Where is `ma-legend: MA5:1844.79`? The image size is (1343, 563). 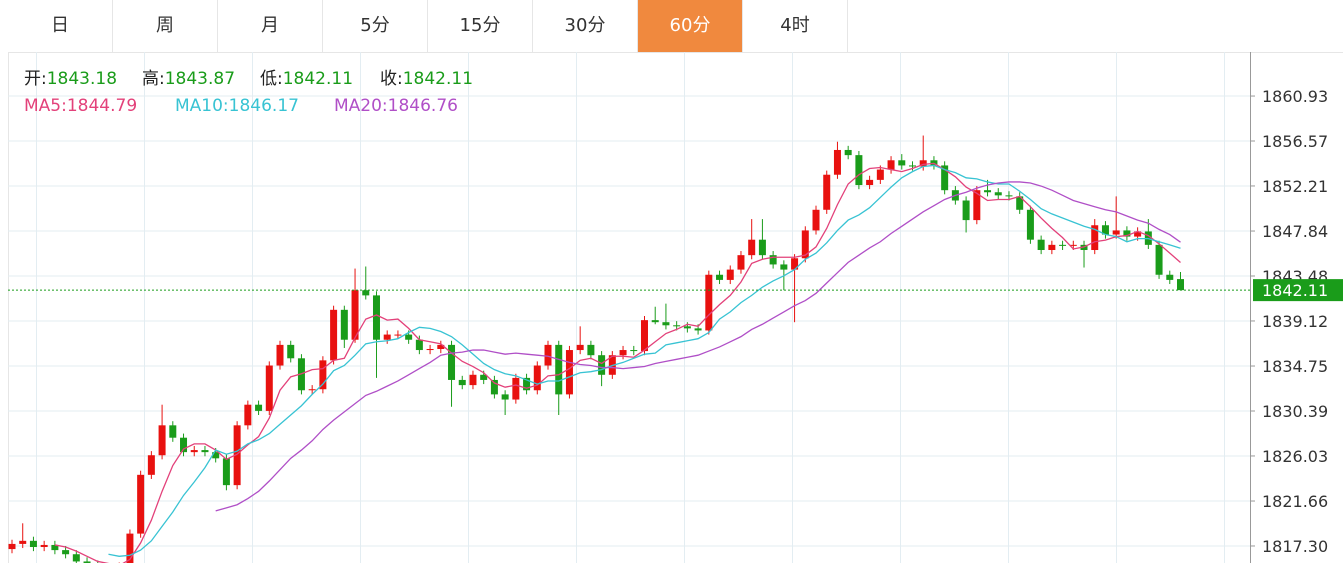
ma-legend: MA5:1844.79 is located at coordinates (80, 106).